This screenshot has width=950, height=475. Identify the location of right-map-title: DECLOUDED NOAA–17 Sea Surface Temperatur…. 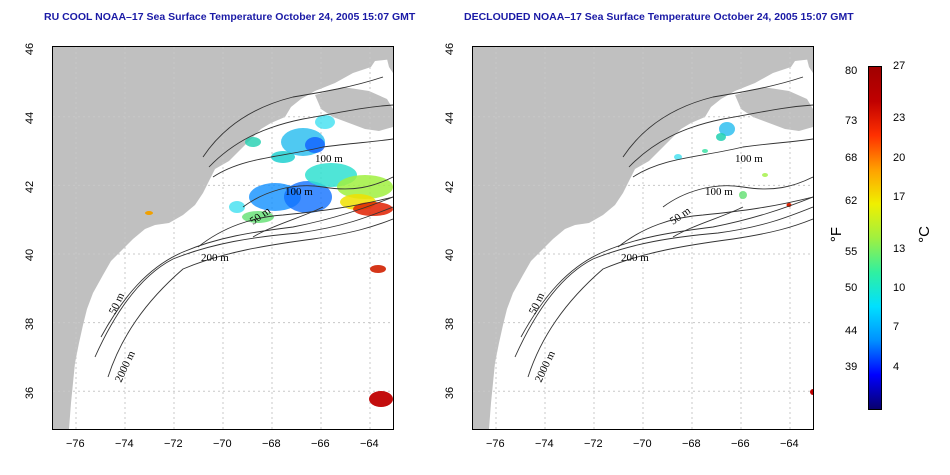
(659, 17).